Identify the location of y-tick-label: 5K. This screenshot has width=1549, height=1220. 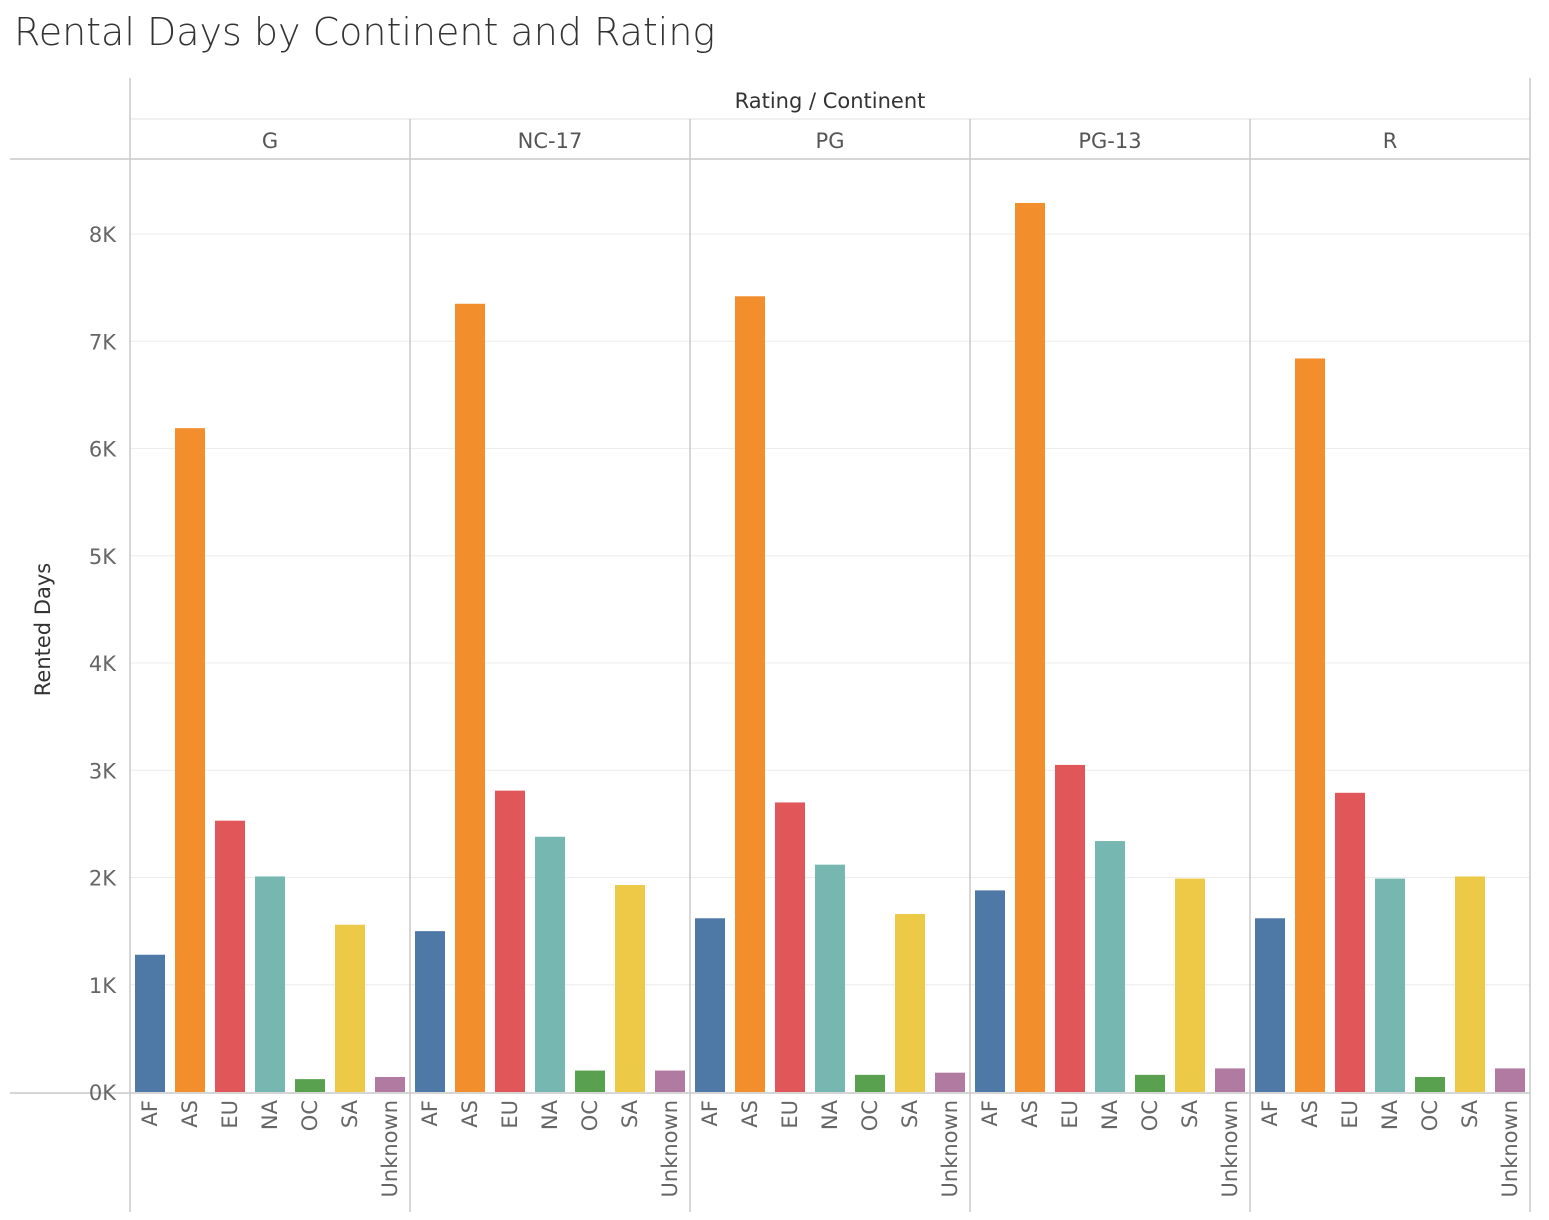
(103, 557).